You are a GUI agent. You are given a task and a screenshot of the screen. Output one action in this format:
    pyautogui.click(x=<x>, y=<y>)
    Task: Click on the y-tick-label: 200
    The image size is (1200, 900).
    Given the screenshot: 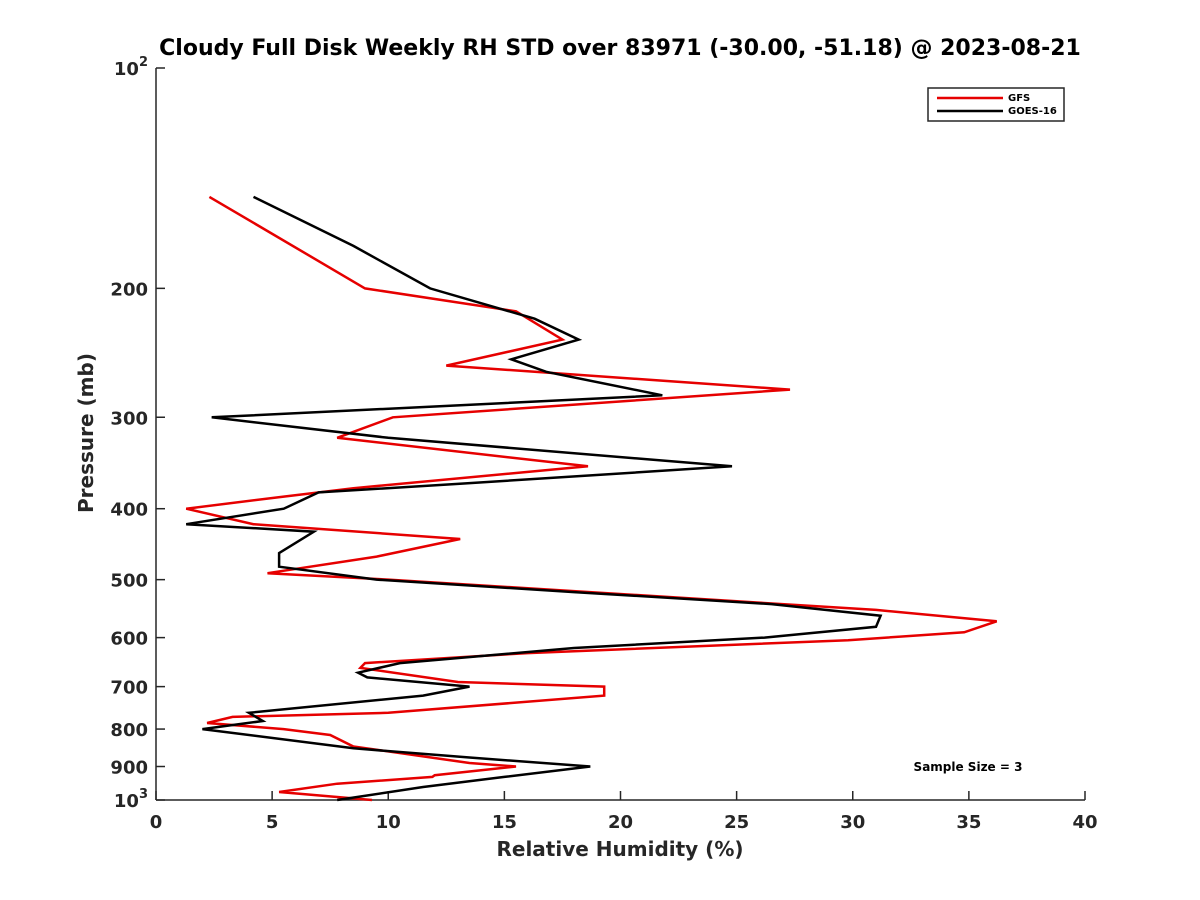 What is the action you would take?
    pyautogui.click(x=129, y=289)
    